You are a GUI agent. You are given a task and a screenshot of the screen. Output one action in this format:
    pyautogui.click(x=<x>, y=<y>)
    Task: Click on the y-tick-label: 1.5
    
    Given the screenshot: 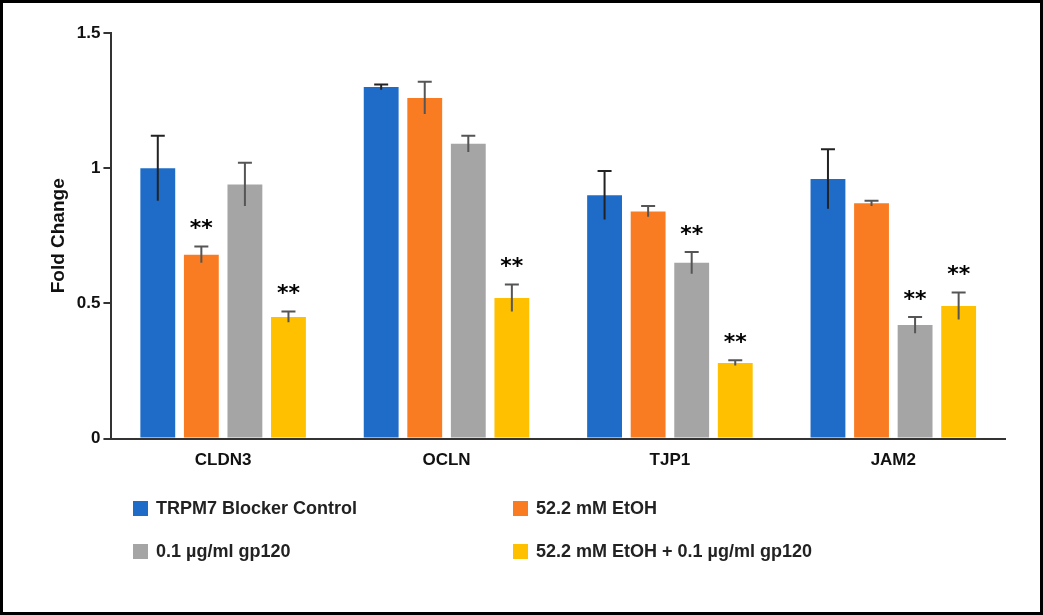 What is the action you would take?
    pyautogui.click(x=88, y=32)
    